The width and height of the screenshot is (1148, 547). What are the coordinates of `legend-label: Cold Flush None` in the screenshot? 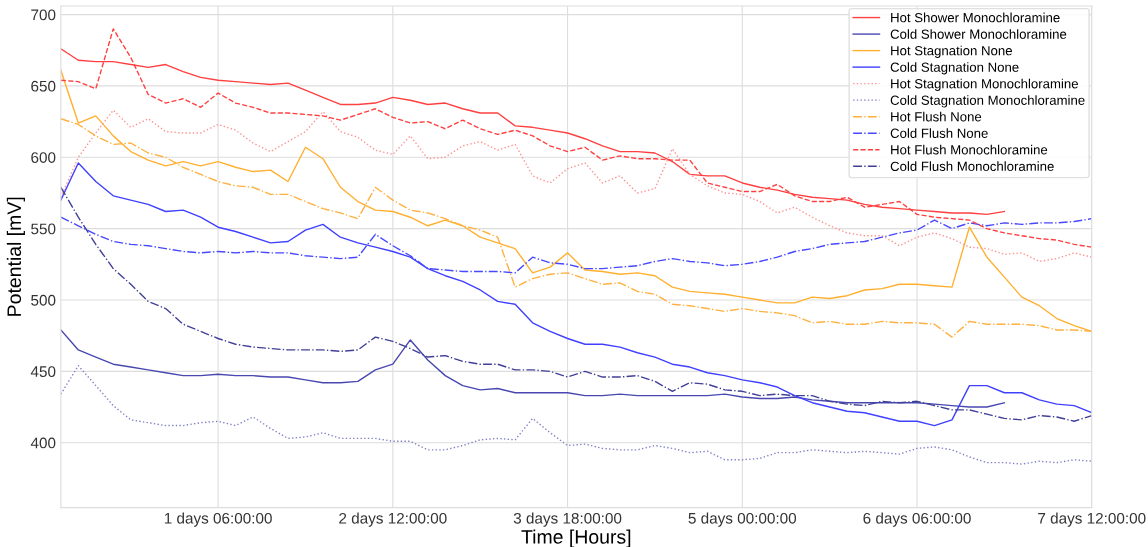 It's located at (939, 133).